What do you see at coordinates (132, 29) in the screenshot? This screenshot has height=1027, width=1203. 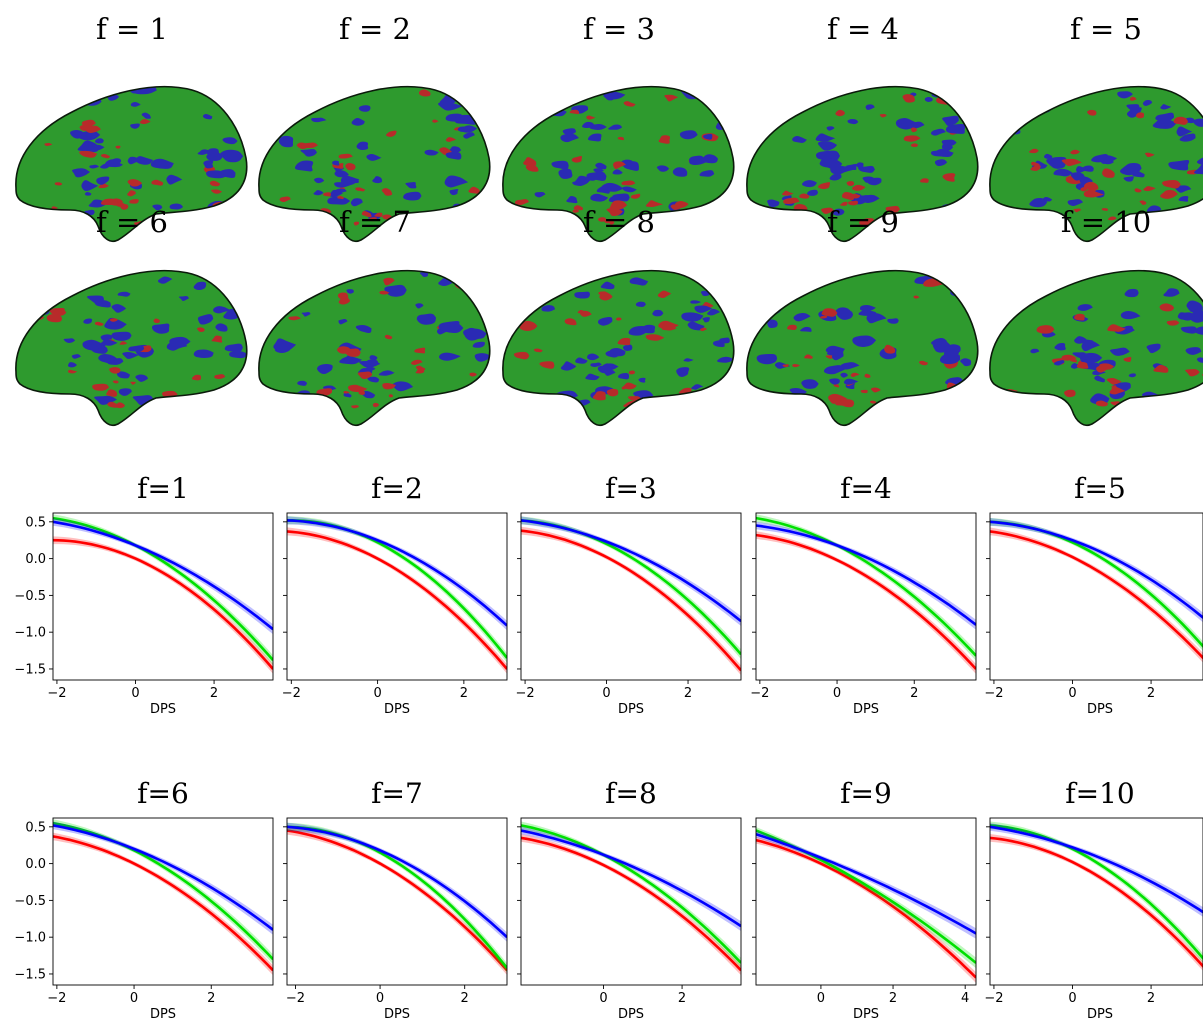 I see `brain-title: f = 1` at bounding box center [132, 29].